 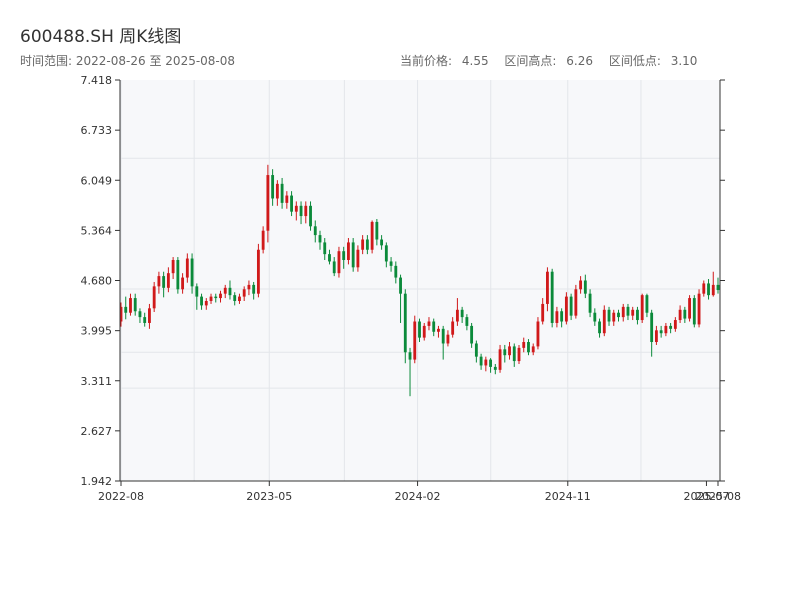 What do you see at coordinates (97, 431) in the screenshot?
I see `y-tick-label: 2.627` at bounding box center [97, 431].